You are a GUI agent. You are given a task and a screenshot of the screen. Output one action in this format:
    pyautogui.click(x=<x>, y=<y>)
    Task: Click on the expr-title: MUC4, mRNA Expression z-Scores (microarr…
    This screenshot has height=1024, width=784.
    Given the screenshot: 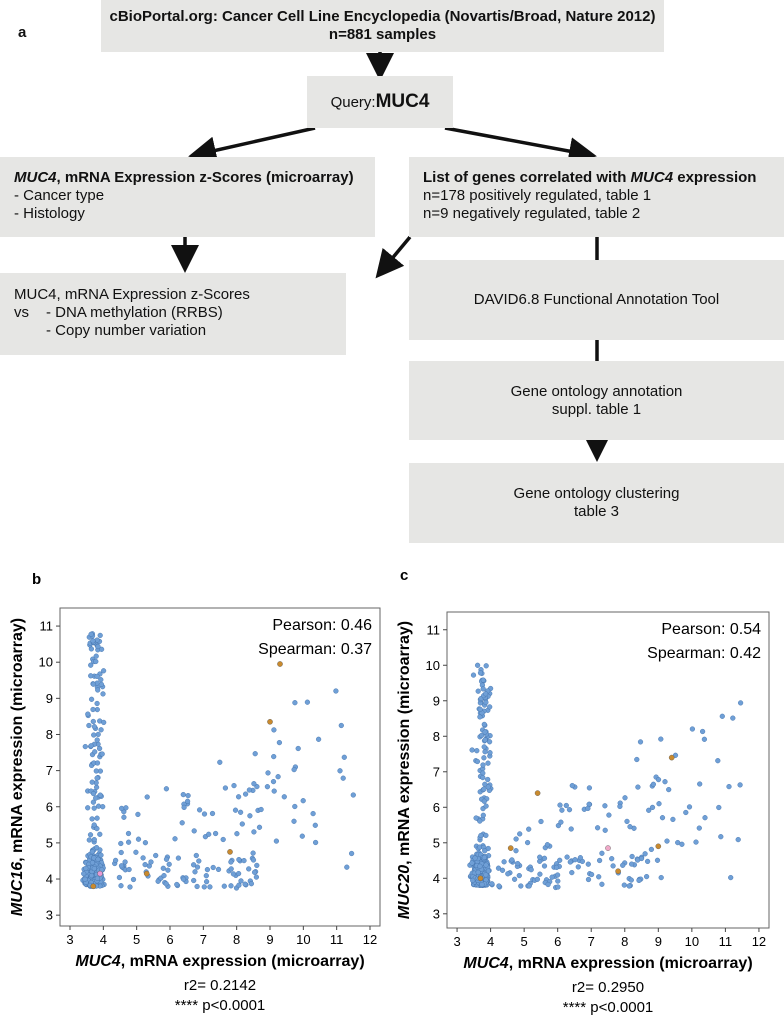 What is the action you would take?
    pyautogui.click(x=194, y=178)
    